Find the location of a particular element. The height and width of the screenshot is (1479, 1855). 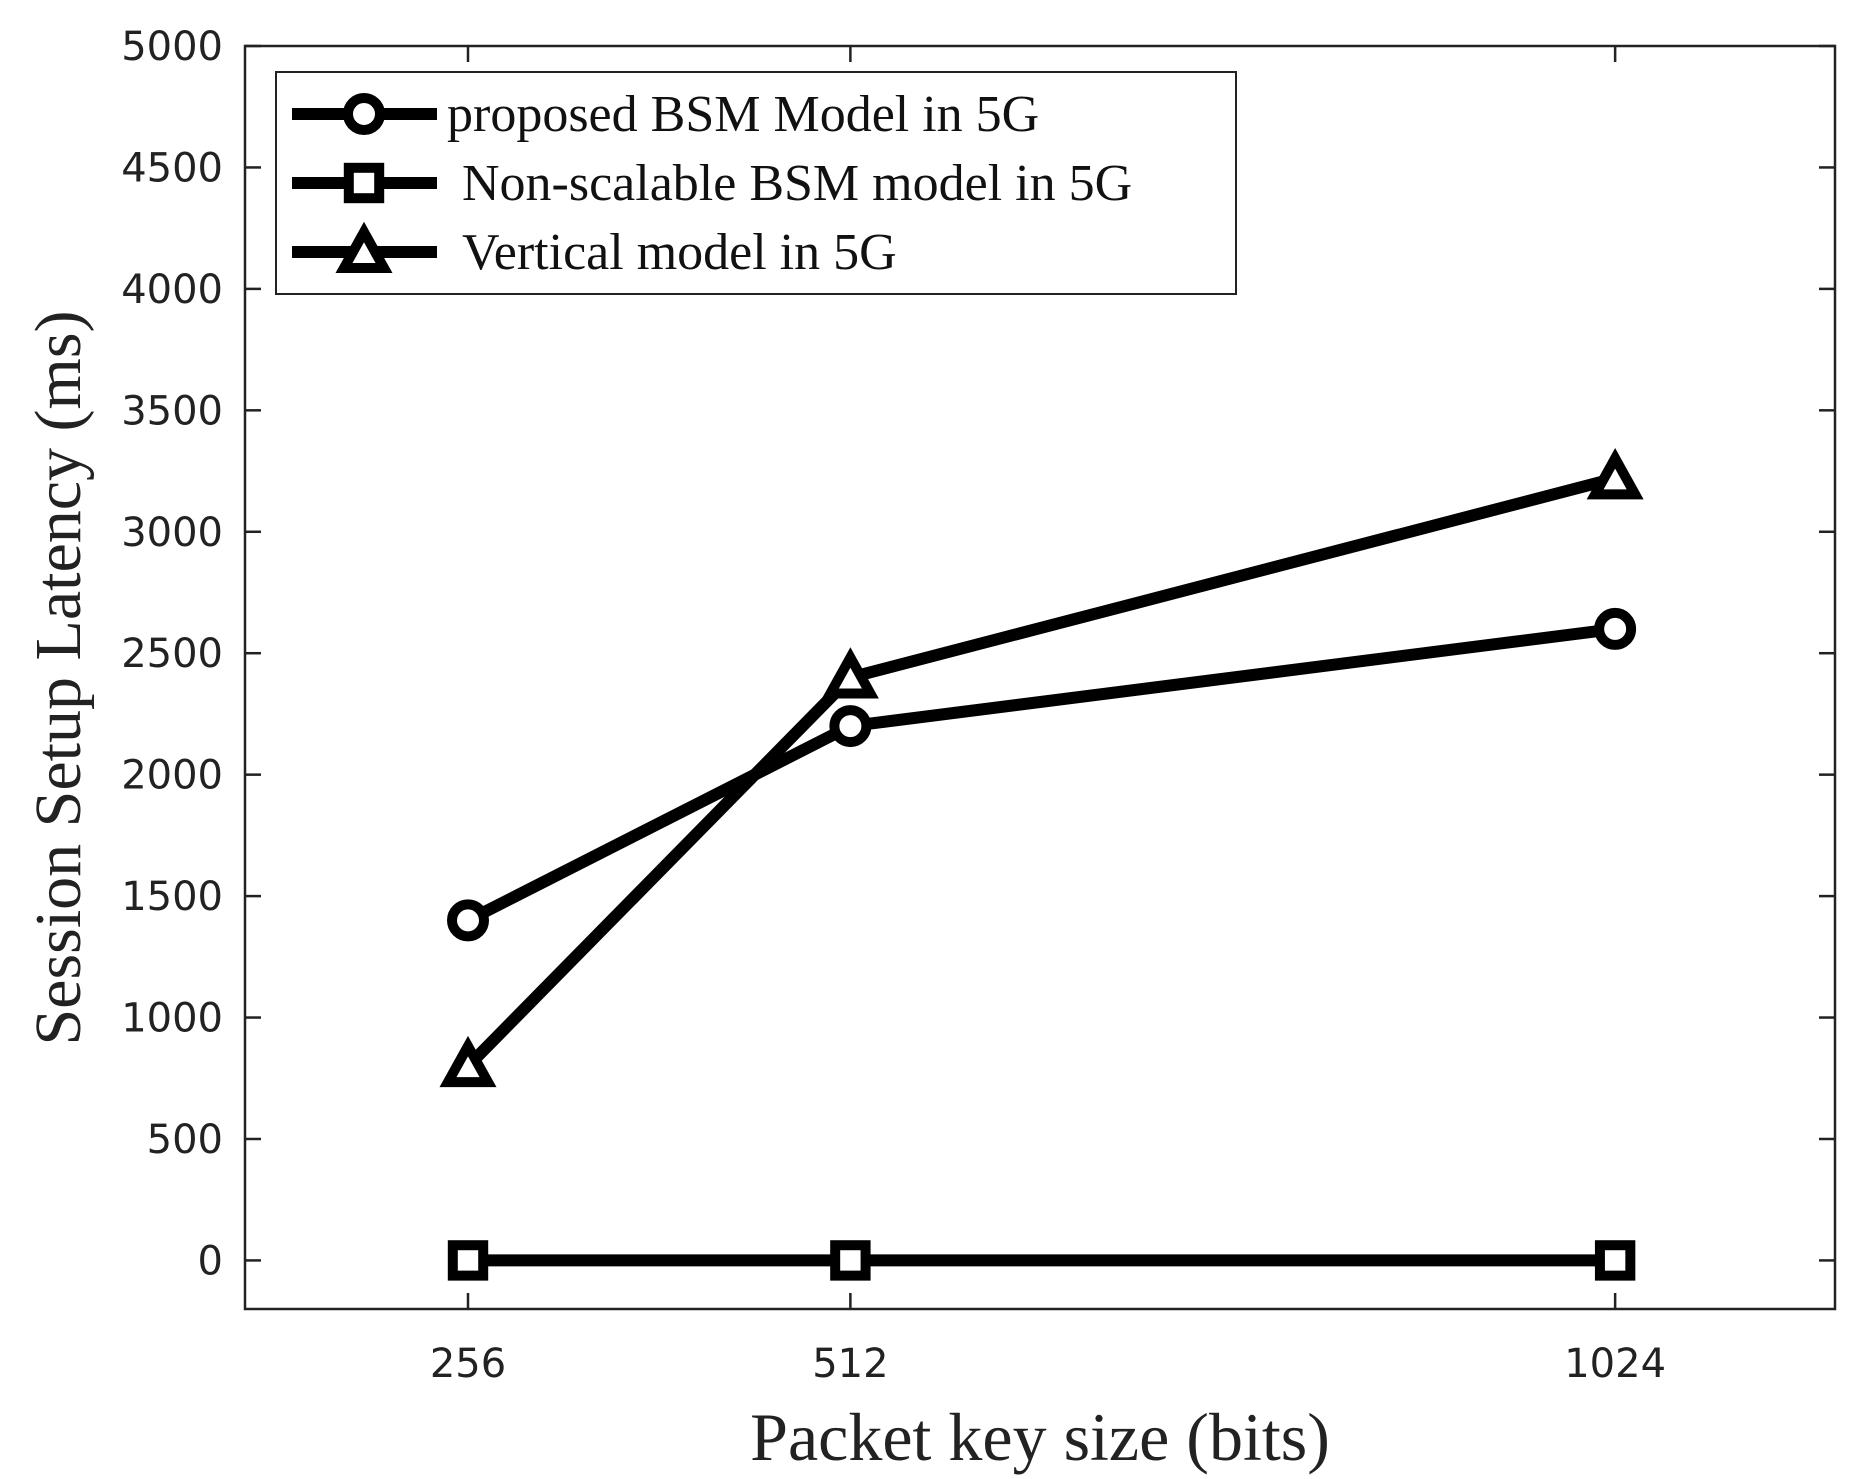

legend-entry-square: Non-scalable BSM model in 5G is located at coordinates (712, 183).